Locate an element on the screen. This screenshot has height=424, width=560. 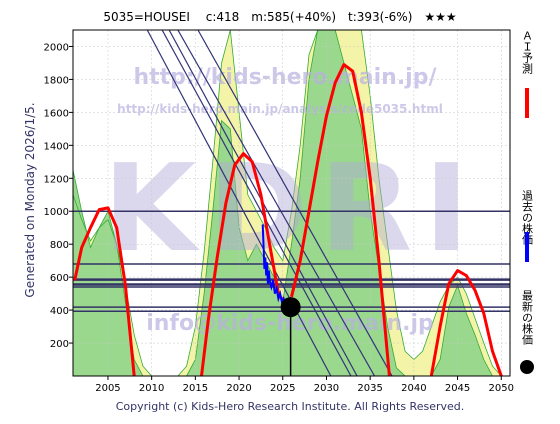
x-tick-label: 2040 is located at coordinates (413, 388).